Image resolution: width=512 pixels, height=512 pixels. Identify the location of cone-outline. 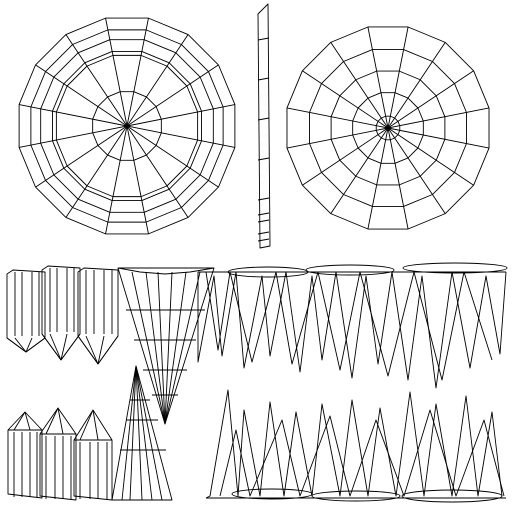
(166, 346).